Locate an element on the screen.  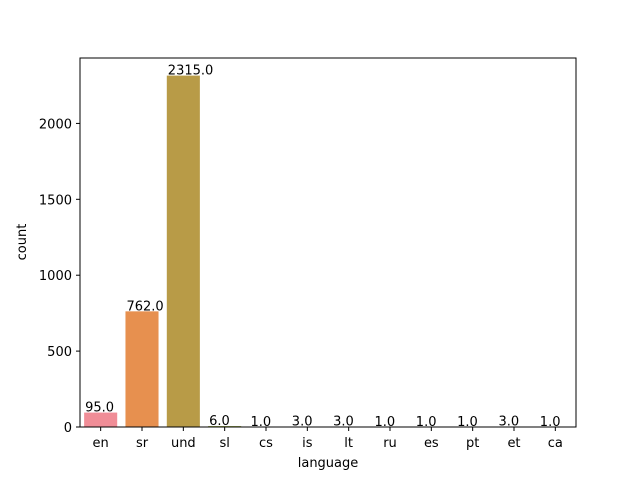
data-label-en: 95.0 is located at coordinates (99, 408).